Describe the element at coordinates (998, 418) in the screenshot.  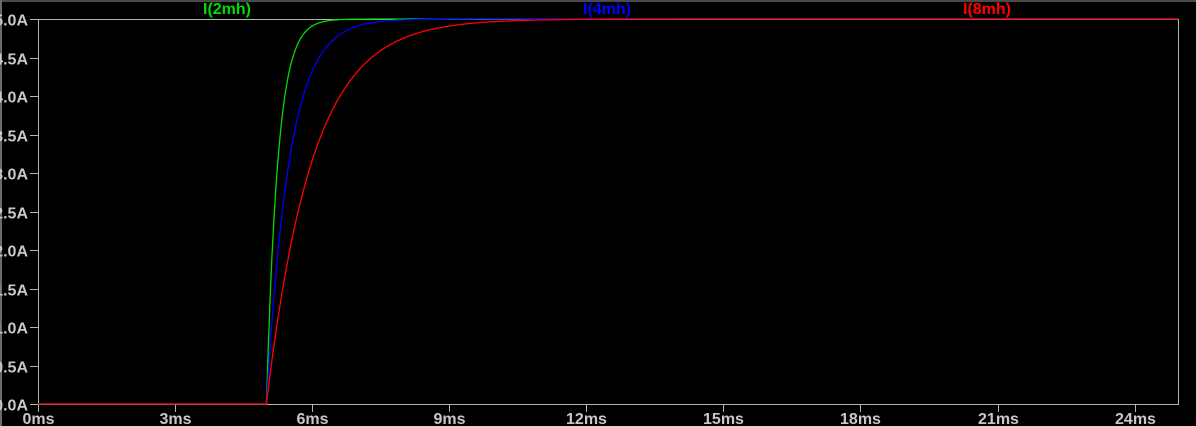
I see `x-tick-label: 21ms` at that location.